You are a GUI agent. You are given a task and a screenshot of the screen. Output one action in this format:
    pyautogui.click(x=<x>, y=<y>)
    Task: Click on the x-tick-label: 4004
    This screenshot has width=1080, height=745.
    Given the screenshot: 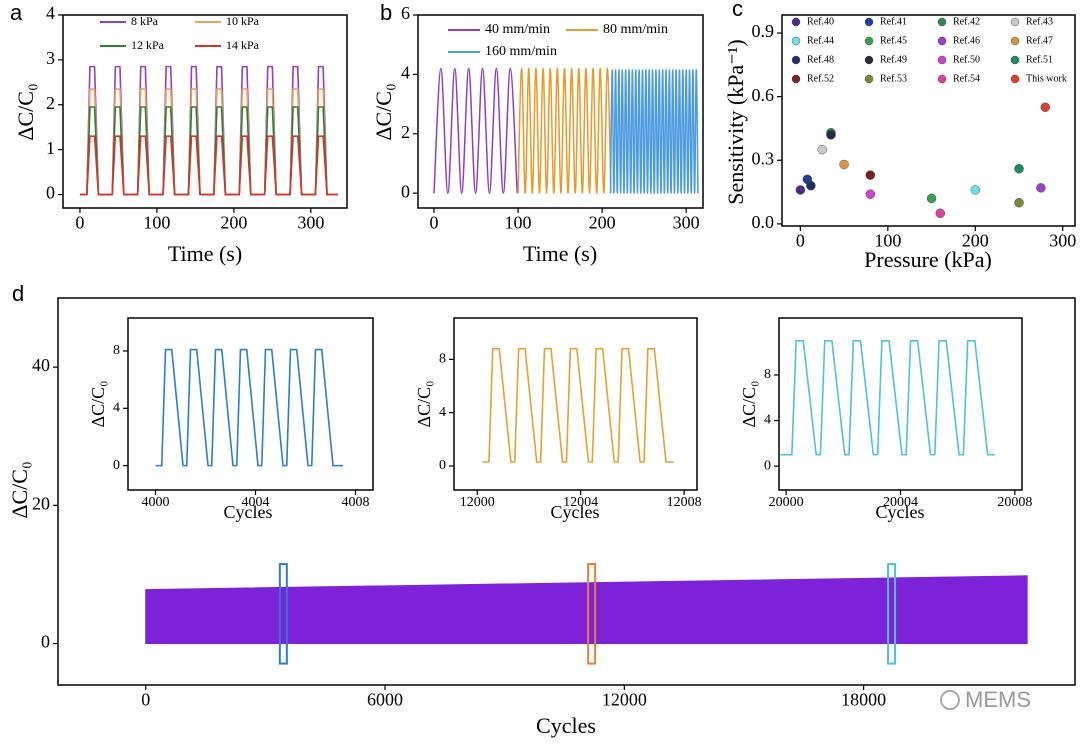 What is the action you would take?
    pyautogui.click(x=256, y=502)
    